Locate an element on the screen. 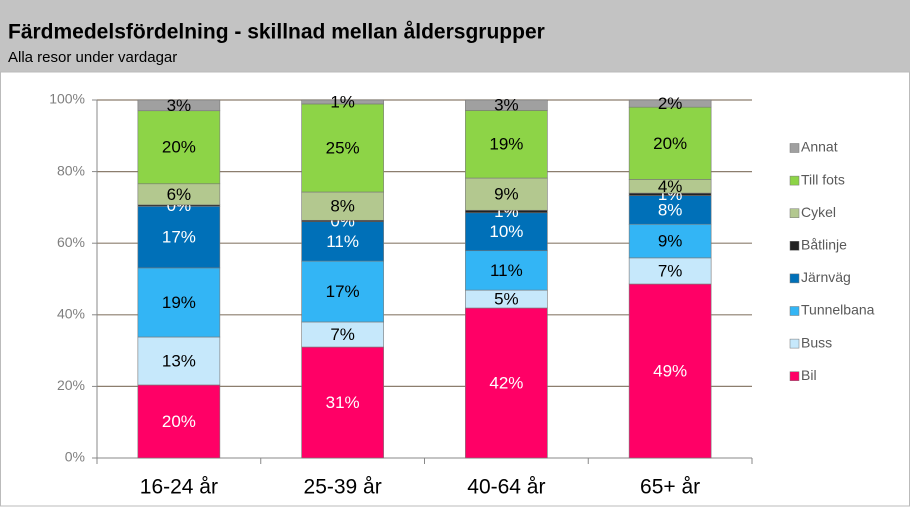 The image size is (910, 507). legend-label: Järnväg is located at coordinates (826, 277).